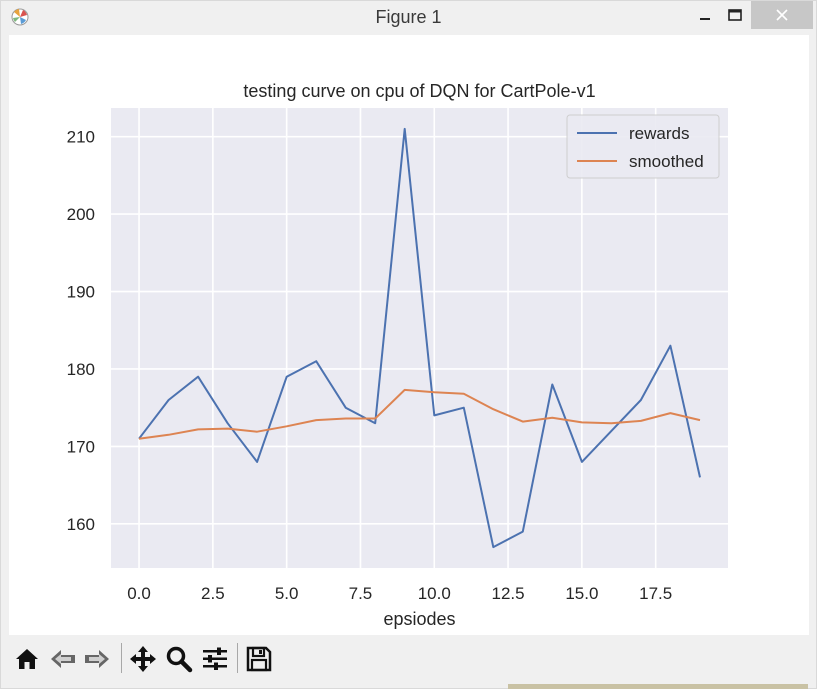  I want to click on legend-label: rewards, so click(659, 133).